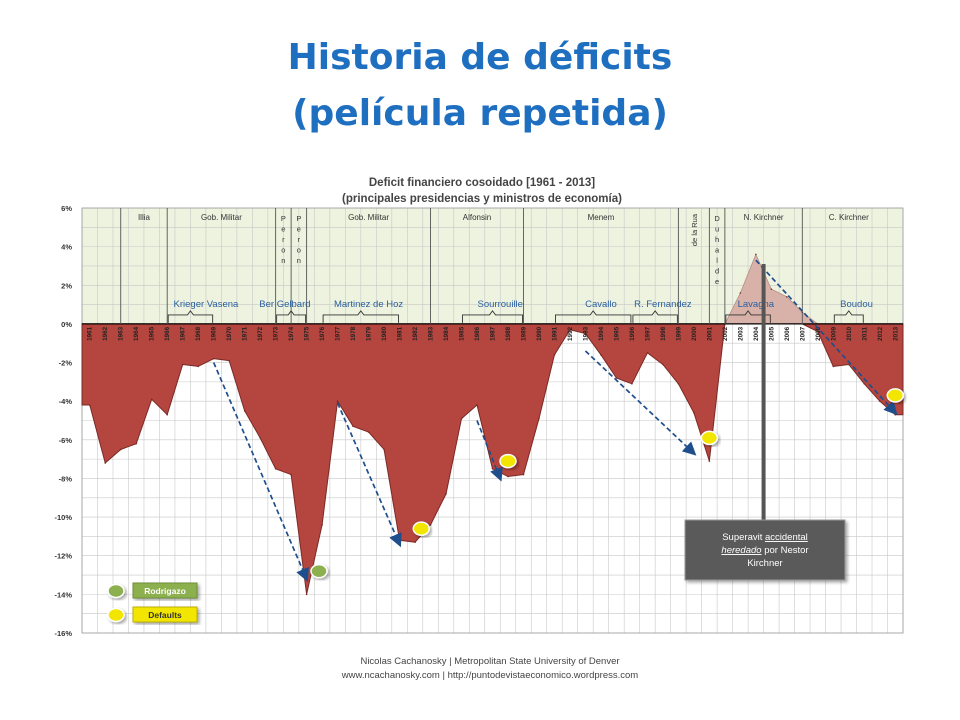 This screenshot has height=720, width=960. Describe the element at coordinates (353, 333) in the screenshot. I see `x-tick-label: 1978` at that location.